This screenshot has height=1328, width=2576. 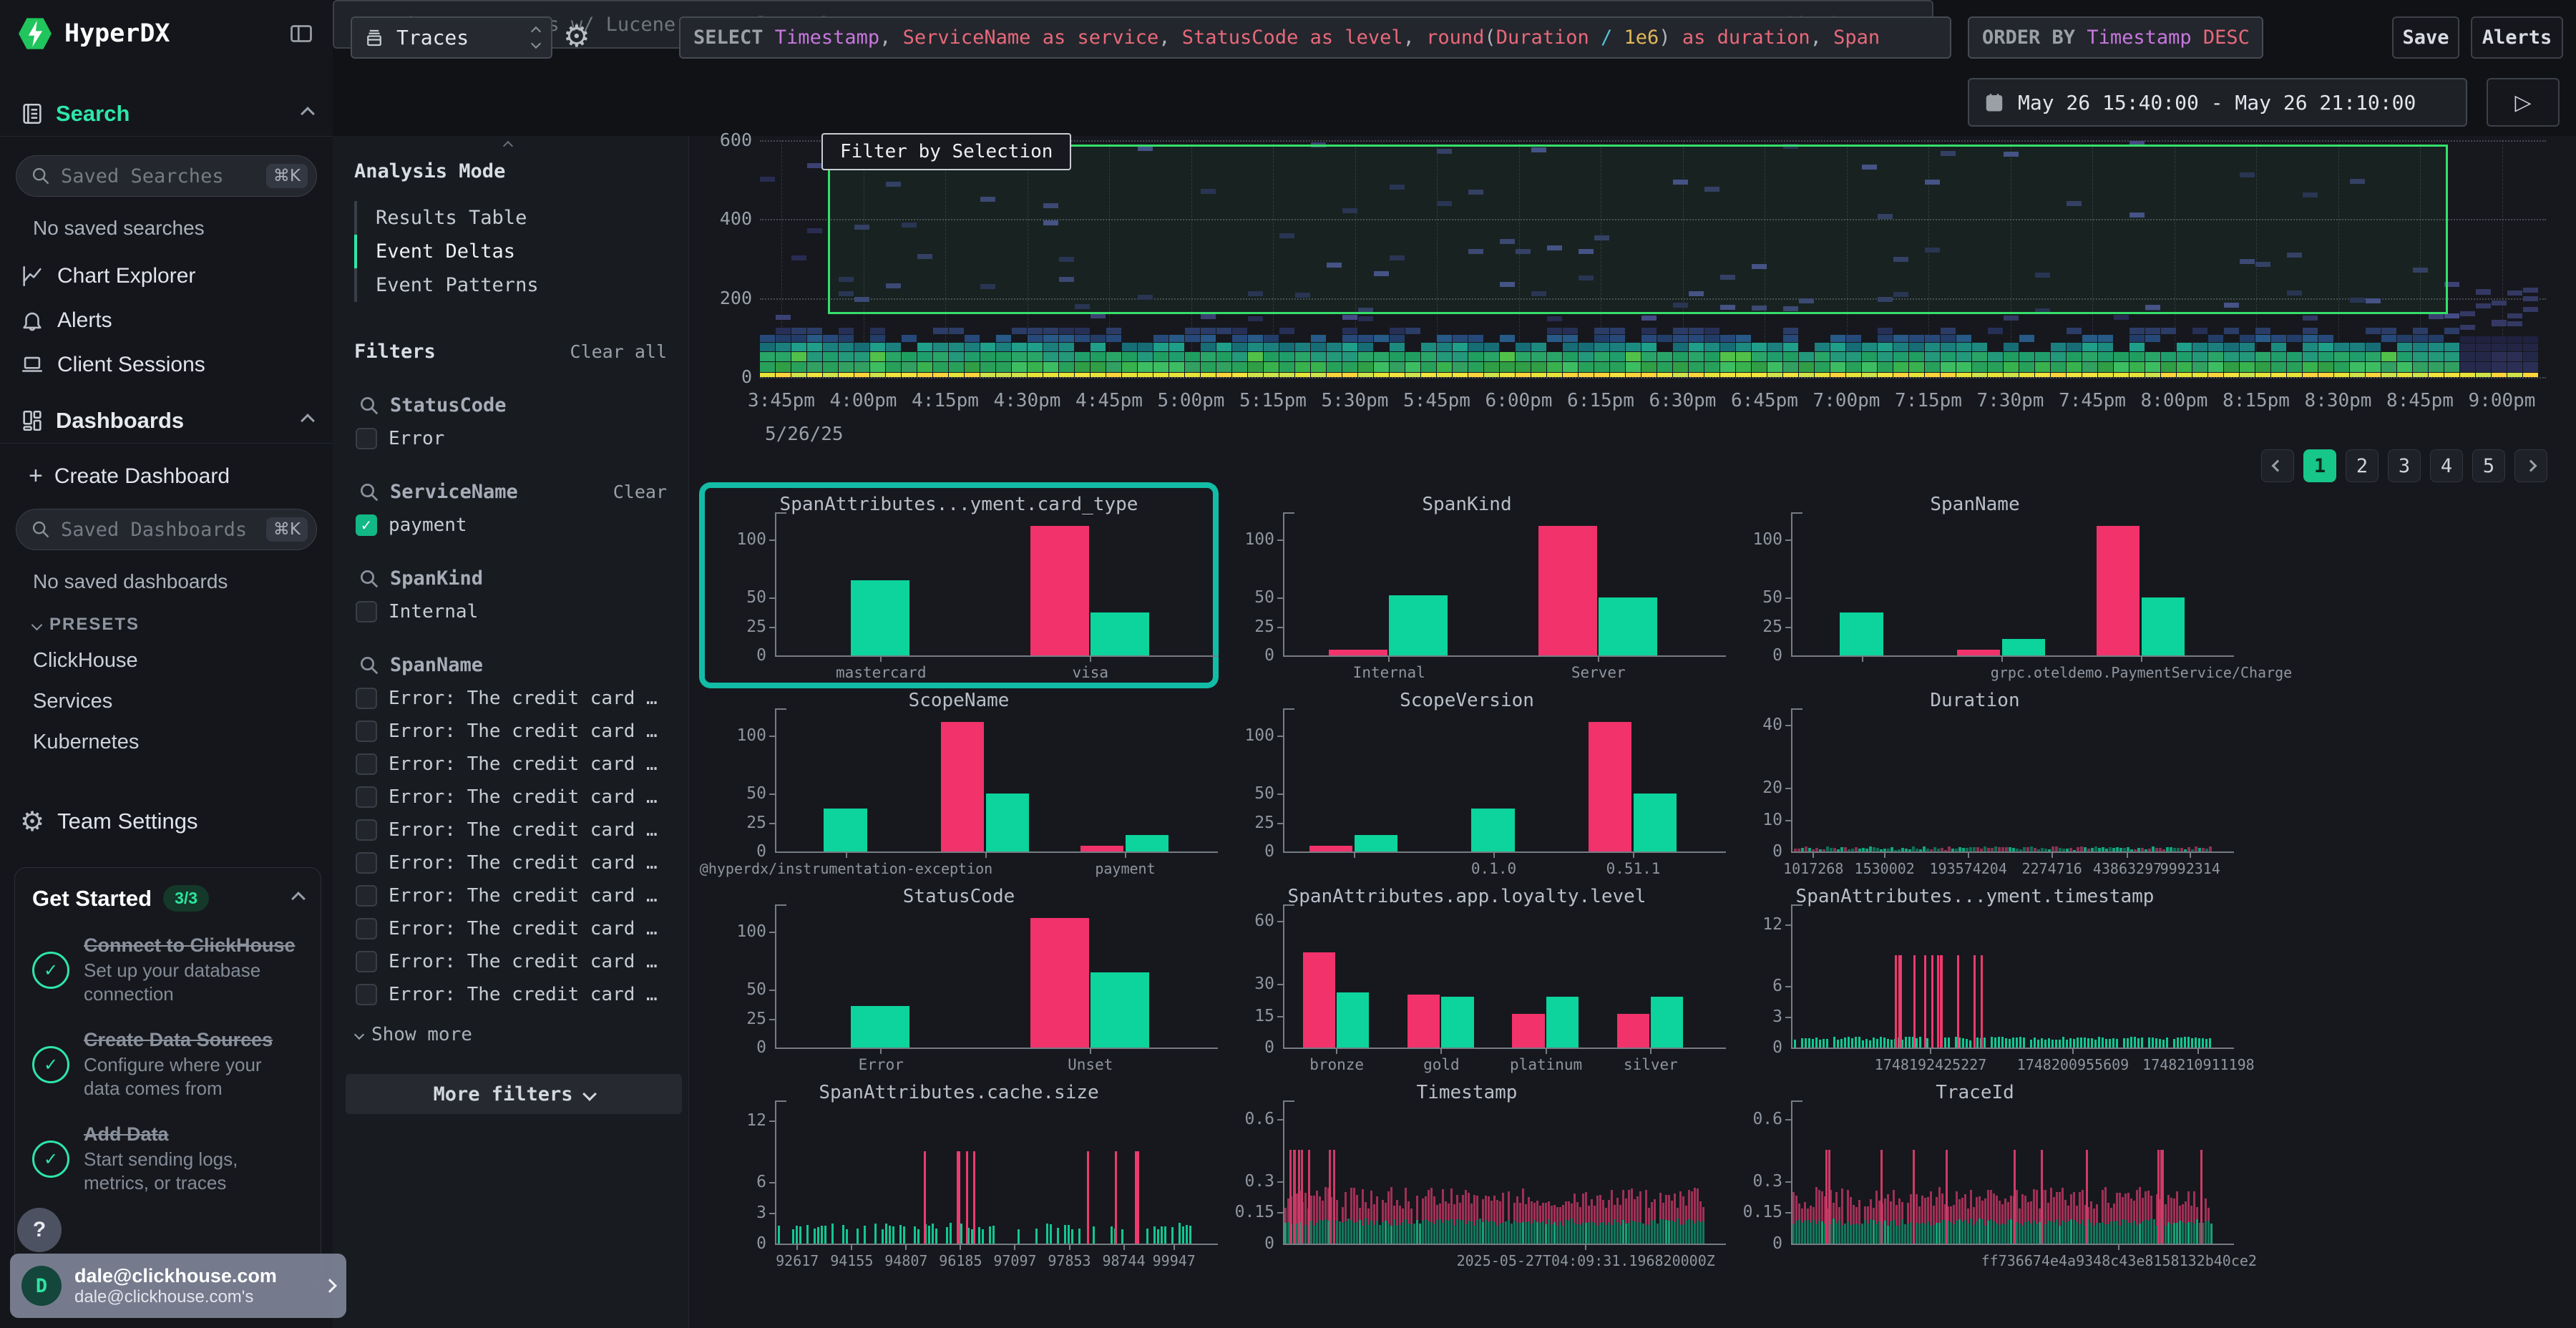 What do you see at coordinates (521, 285) in the screenshot?
I see `analysis-mode-event-patterns: Event Patterns` at bounding box center [521, 285].